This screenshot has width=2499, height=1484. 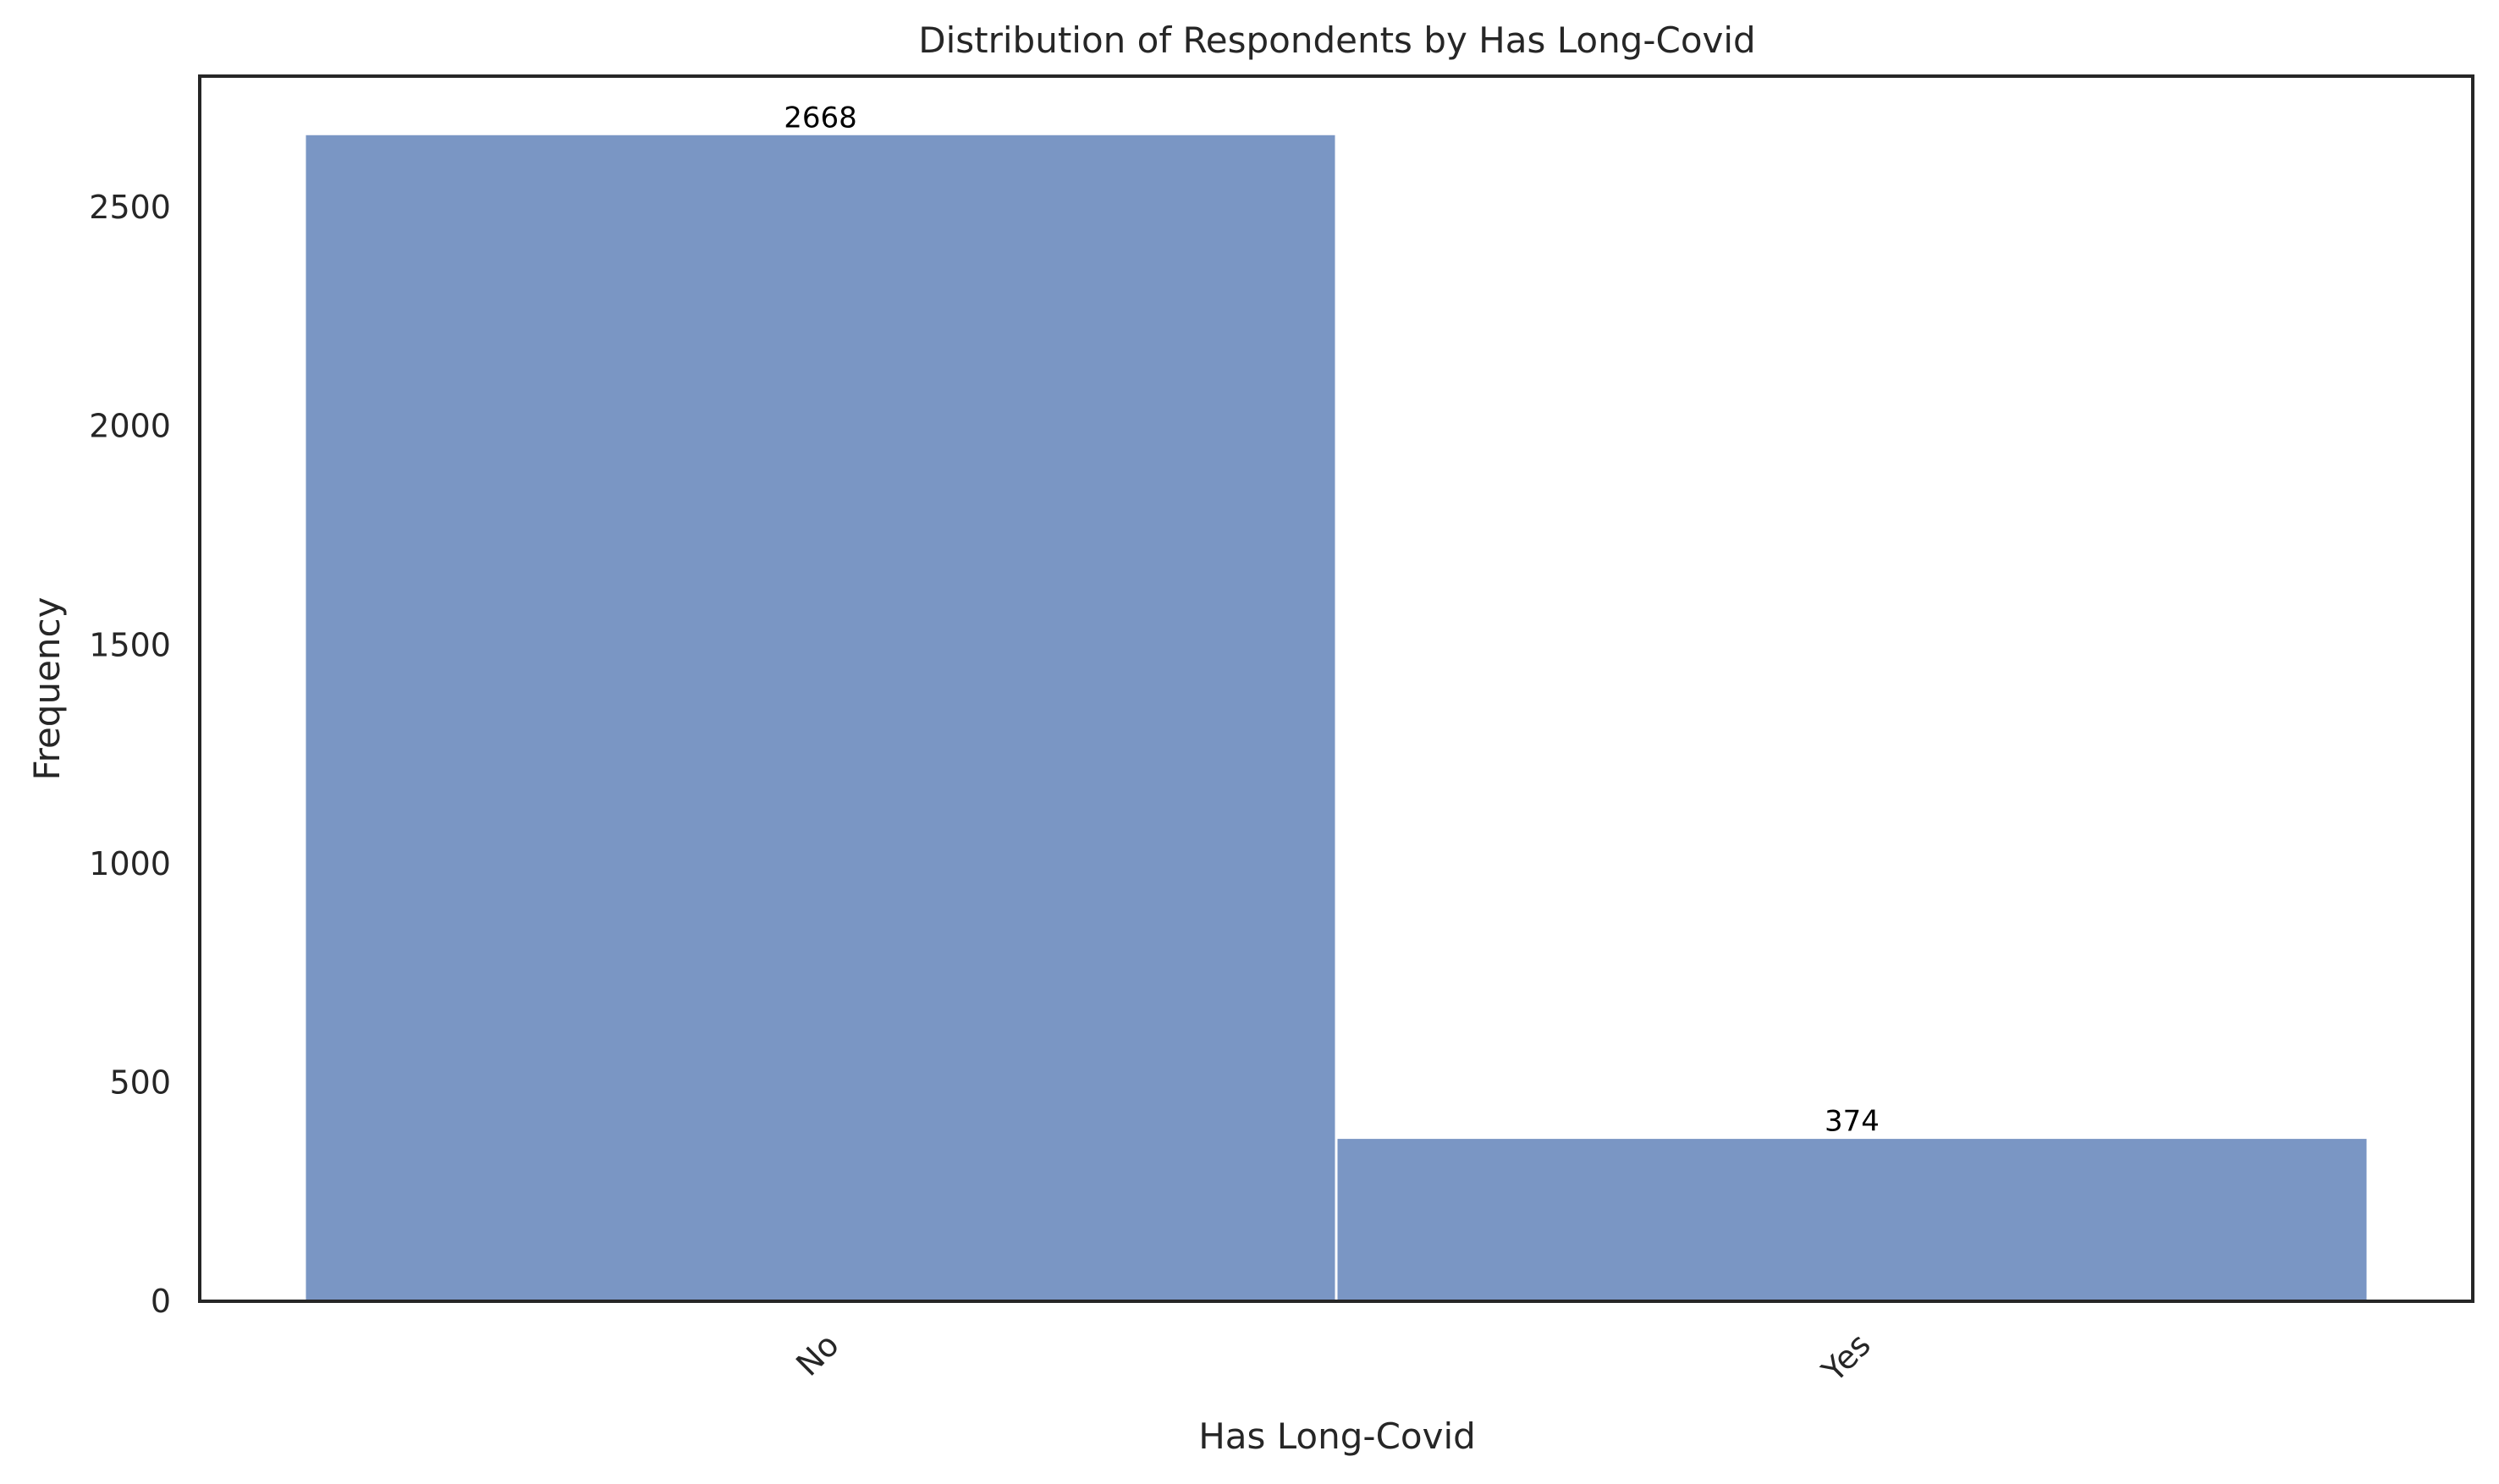 What do you see at coordinates (161, 1301) in the screenshot?
I see `y-tick-label-0: 0` at bounding box center [161, 1301].